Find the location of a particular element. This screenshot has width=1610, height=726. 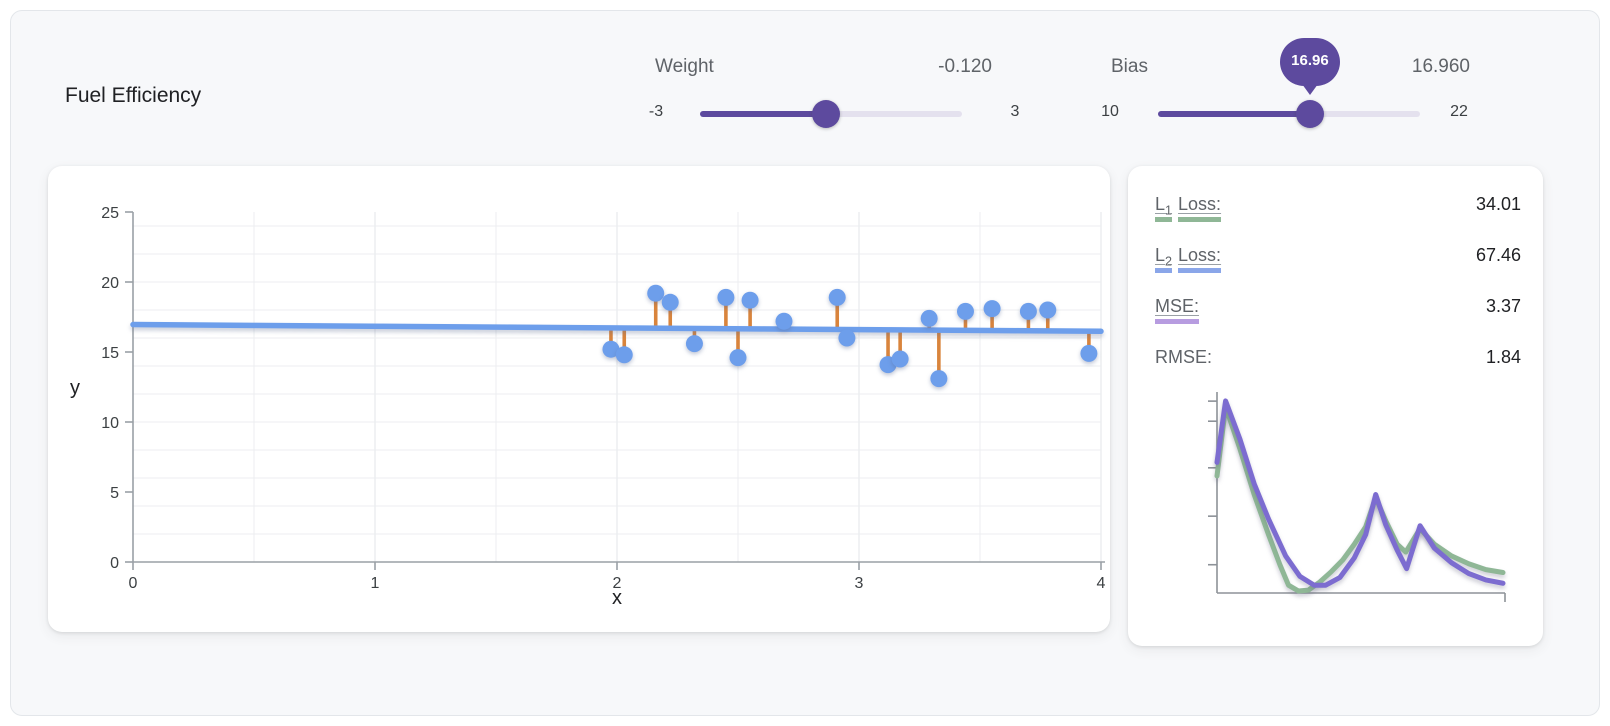

metric-label-l2-loss: L2 Loss: is located at coordinates (1191, 259).